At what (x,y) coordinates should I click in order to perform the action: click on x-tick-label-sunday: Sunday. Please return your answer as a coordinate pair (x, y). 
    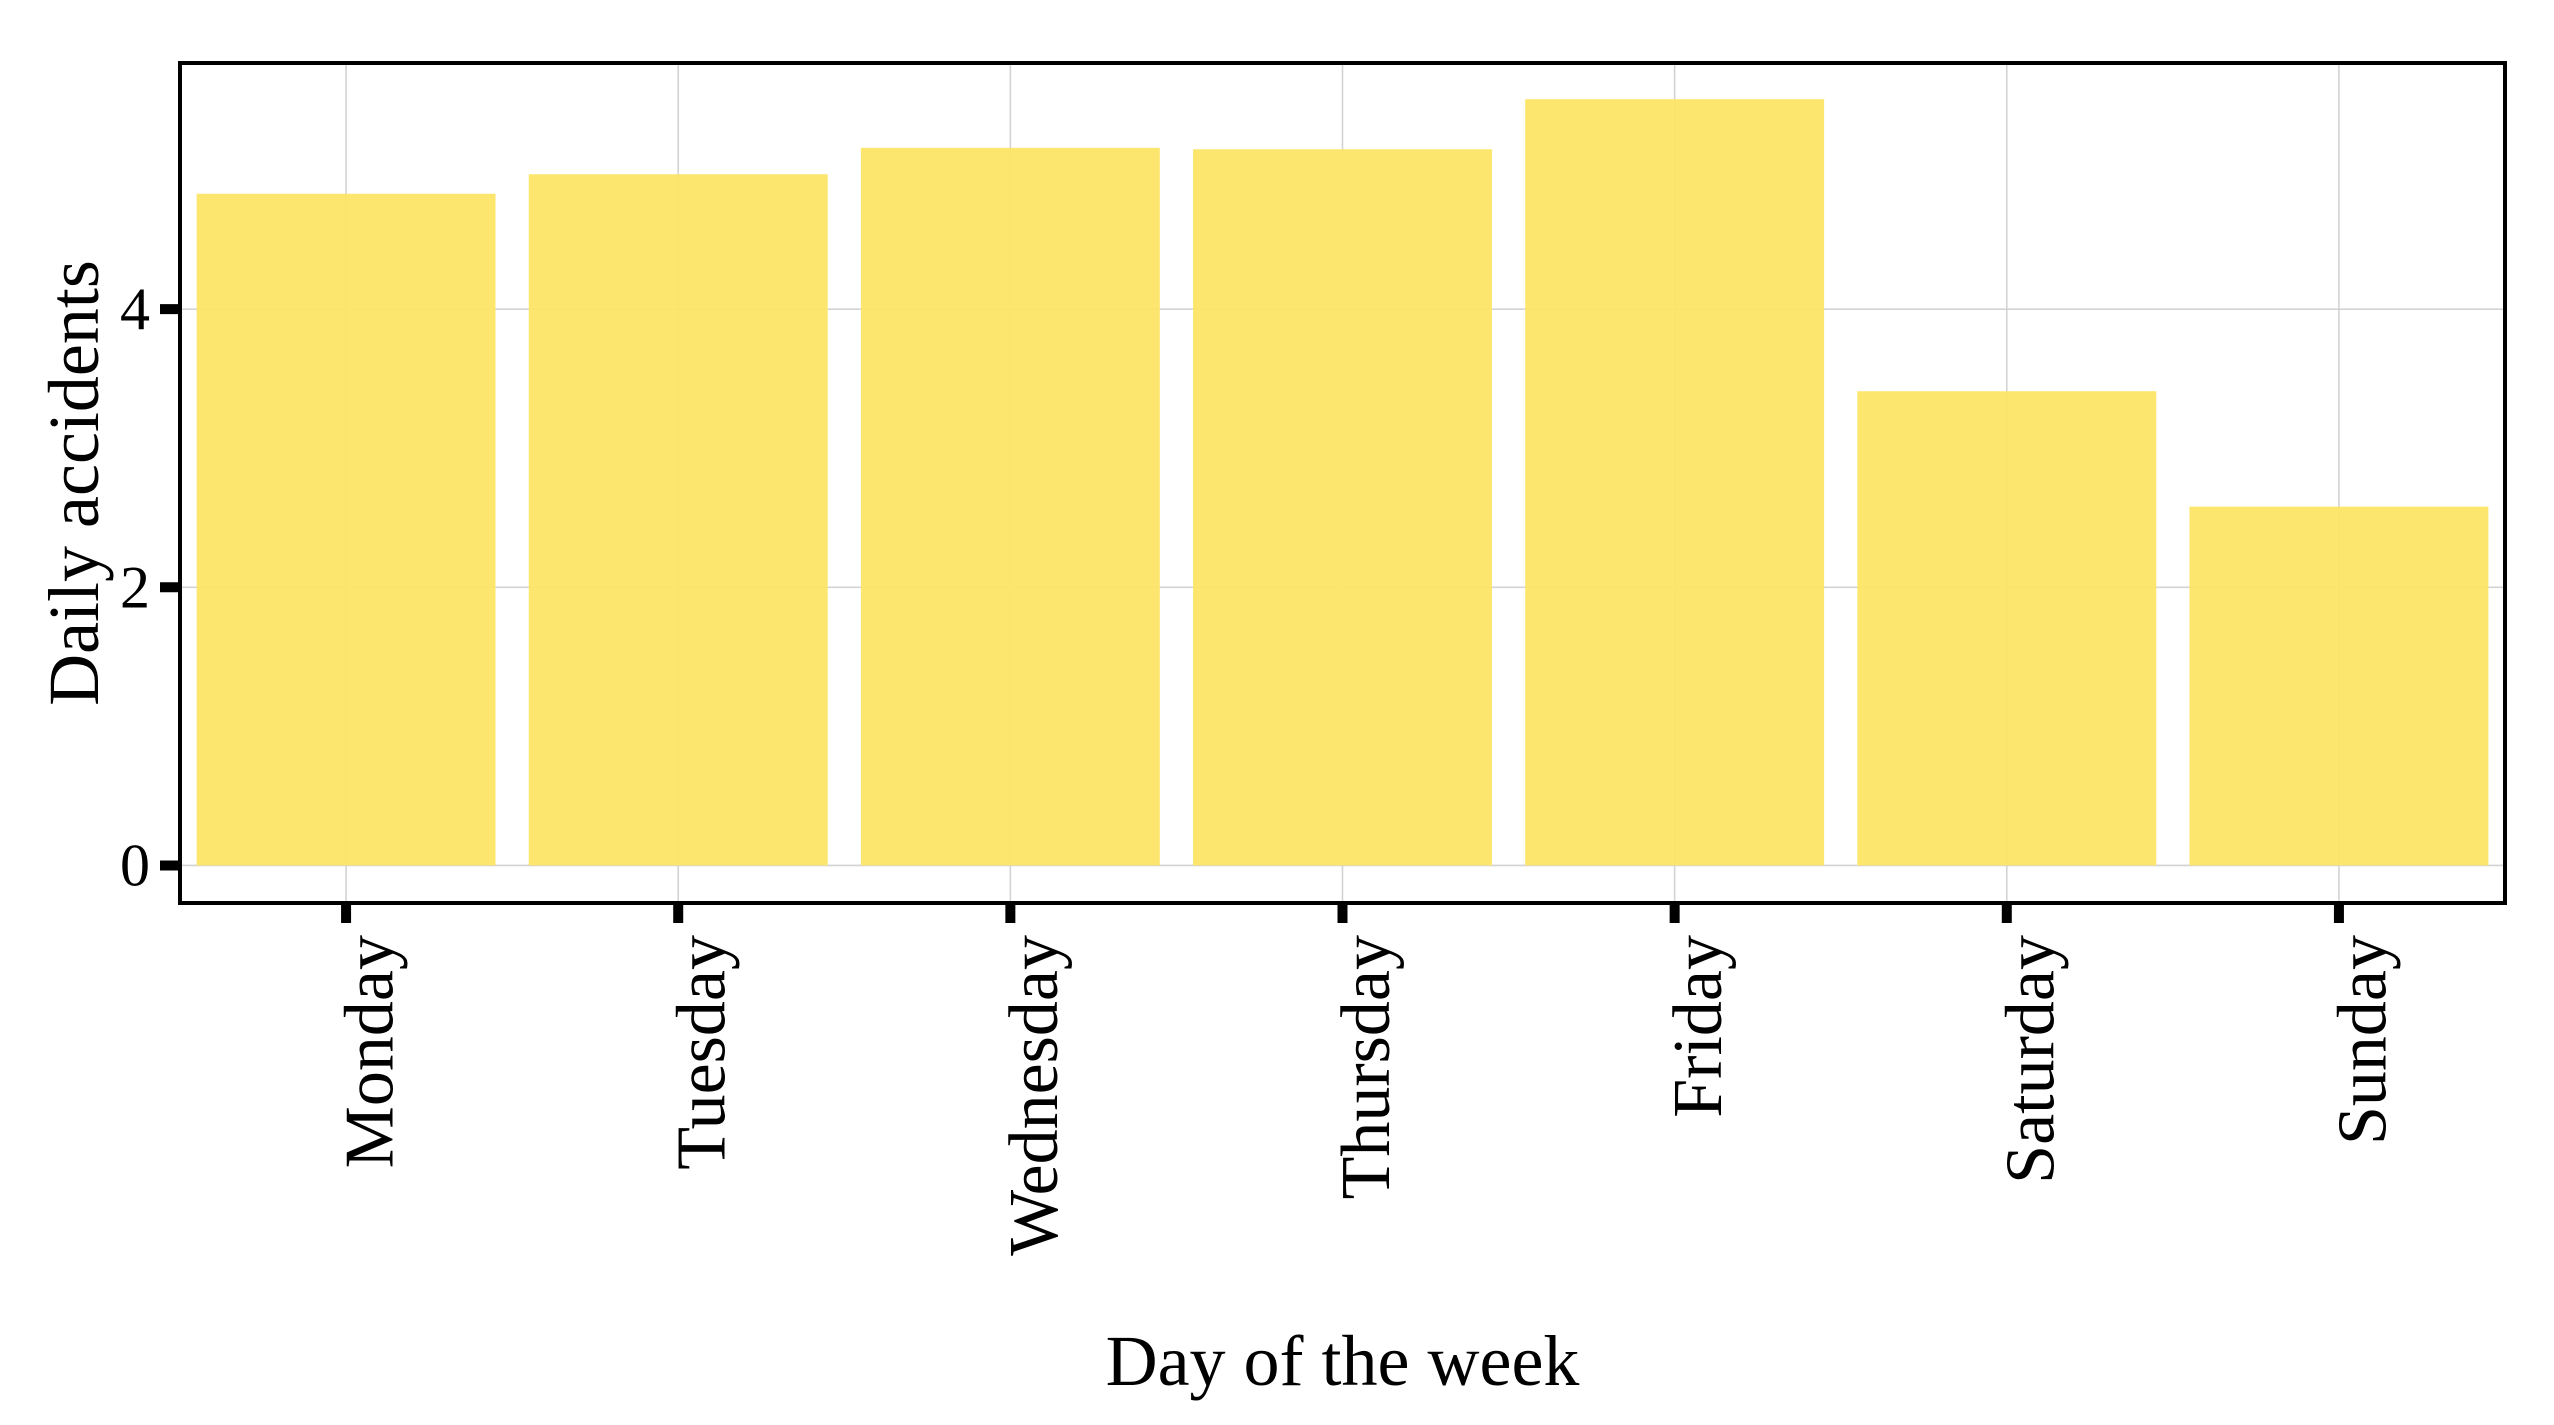
    Looking at the image, I should click on (2362, 1040).